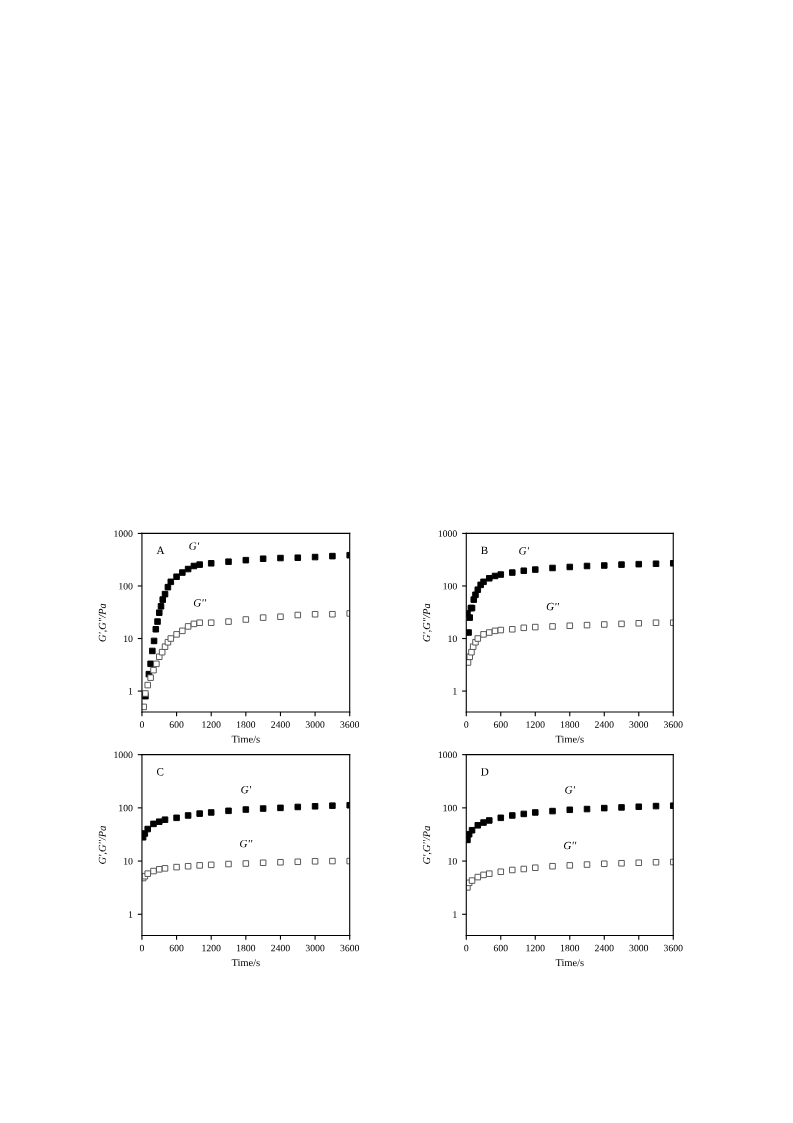 The height and width of the screenshot is (1123, 793). Describe the element at coordinates (160, 550) in the screenshot. I see `annotation: A` at that location.